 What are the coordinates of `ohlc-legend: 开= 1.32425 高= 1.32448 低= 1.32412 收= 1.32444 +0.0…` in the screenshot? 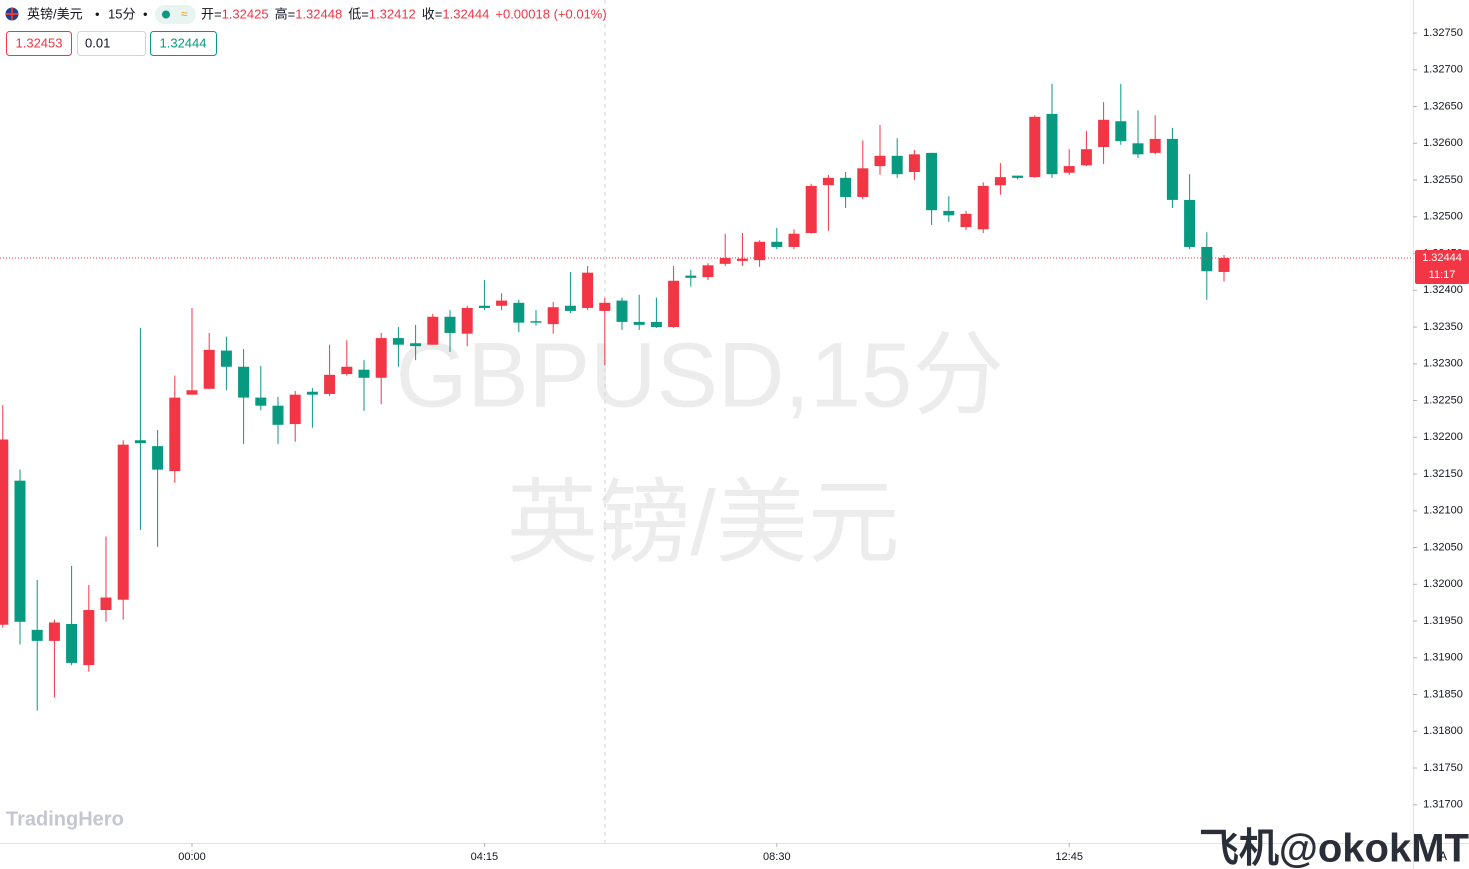 It's located at (404, 13).